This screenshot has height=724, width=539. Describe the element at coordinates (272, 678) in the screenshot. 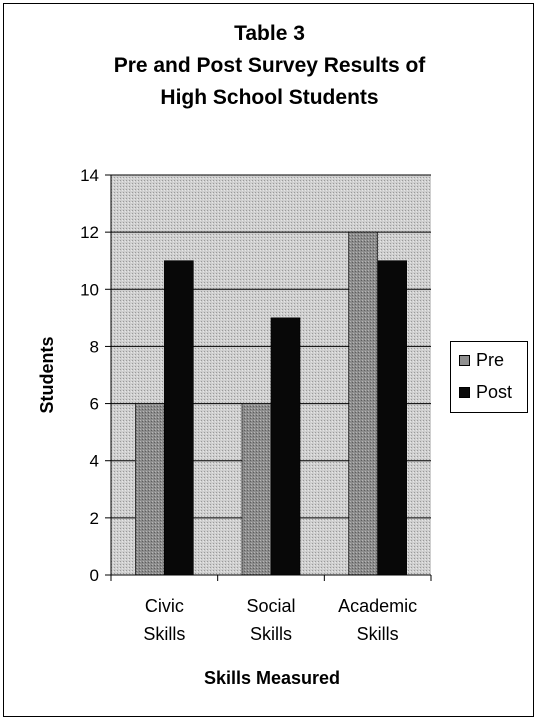

I see `x-axis-title: Skills Measured` at that location.